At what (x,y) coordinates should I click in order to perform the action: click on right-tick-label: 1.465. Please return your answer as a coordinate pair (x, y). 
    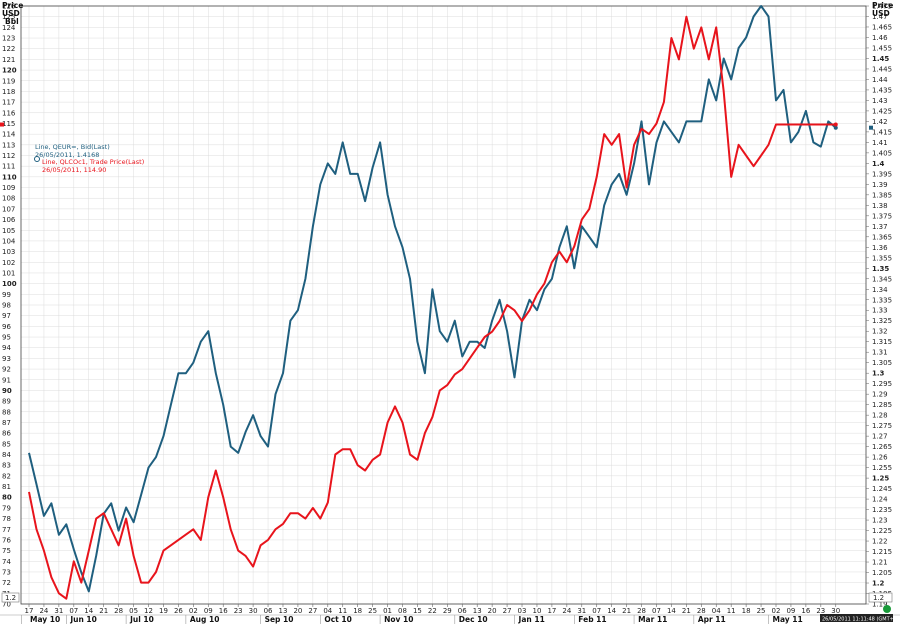
    Looking at the image, I should click on (882, 27).